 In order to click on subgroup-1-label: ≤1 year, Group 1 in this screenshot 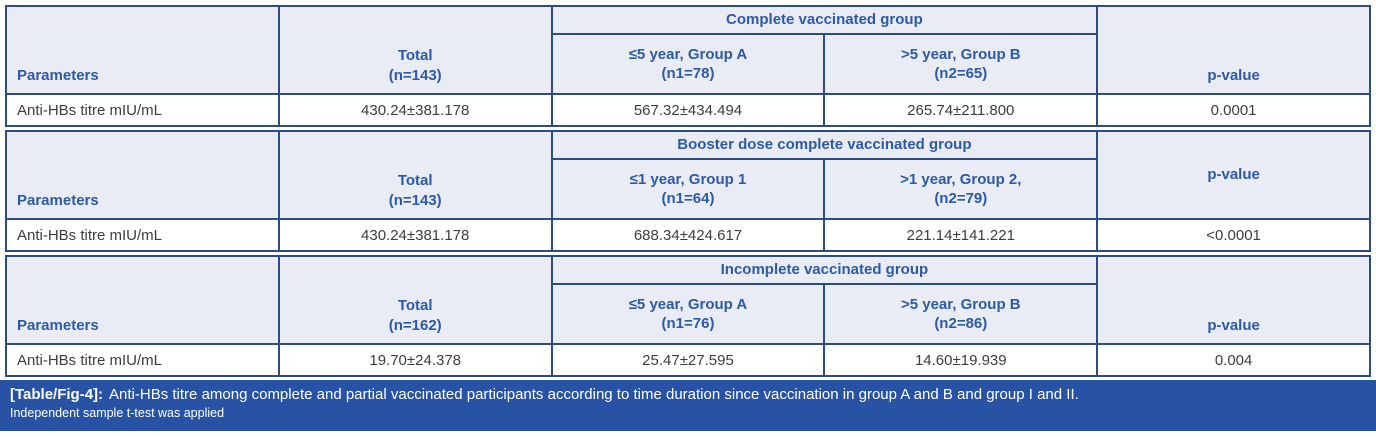, I will do `click(688, 179)`.